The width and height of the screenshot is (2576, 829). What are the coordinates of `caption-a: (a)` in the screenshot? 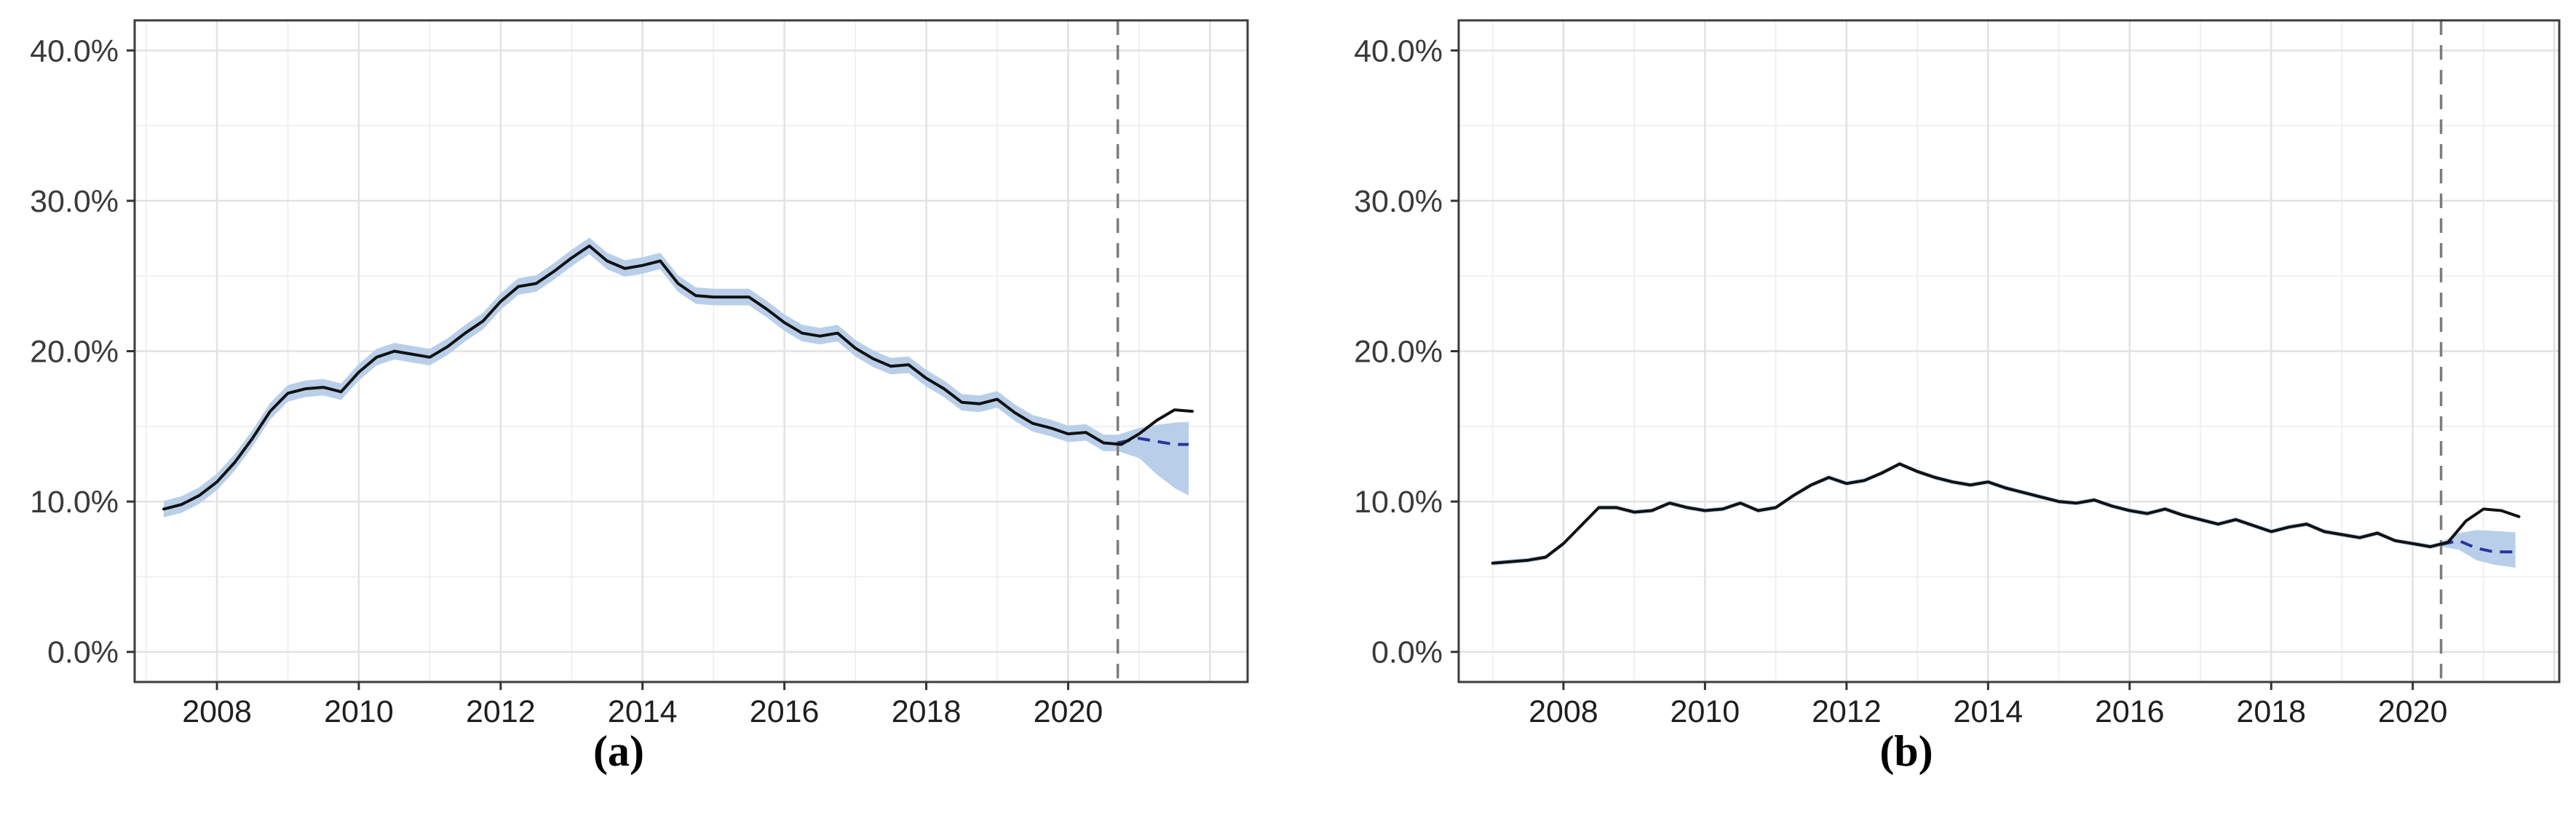 It's located at (618, 751).